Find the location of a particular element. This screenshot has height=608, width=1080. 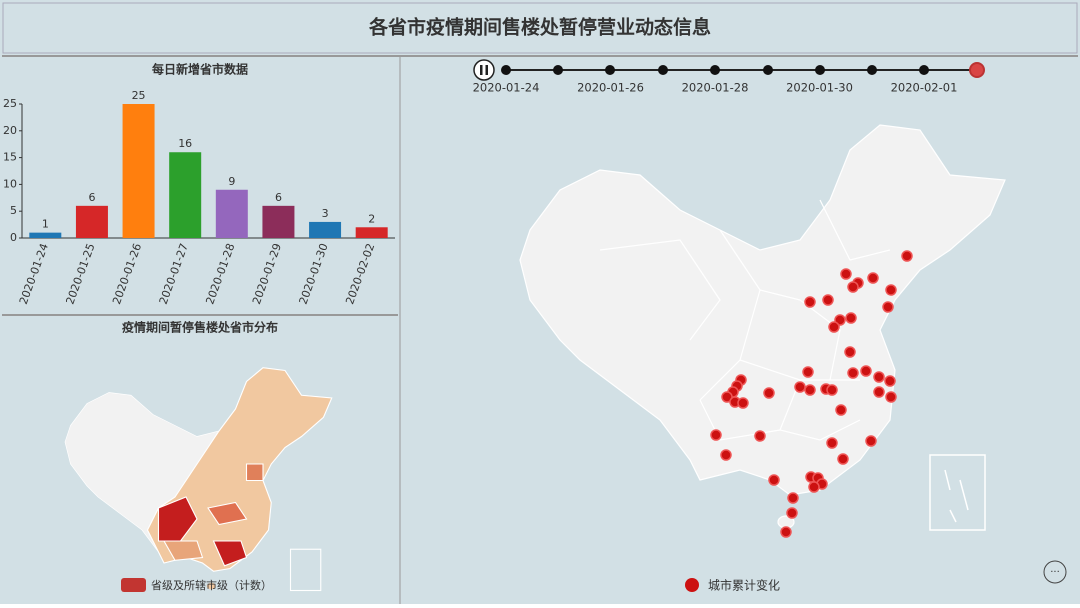

timeline-current is located at coordinates (977, 70).